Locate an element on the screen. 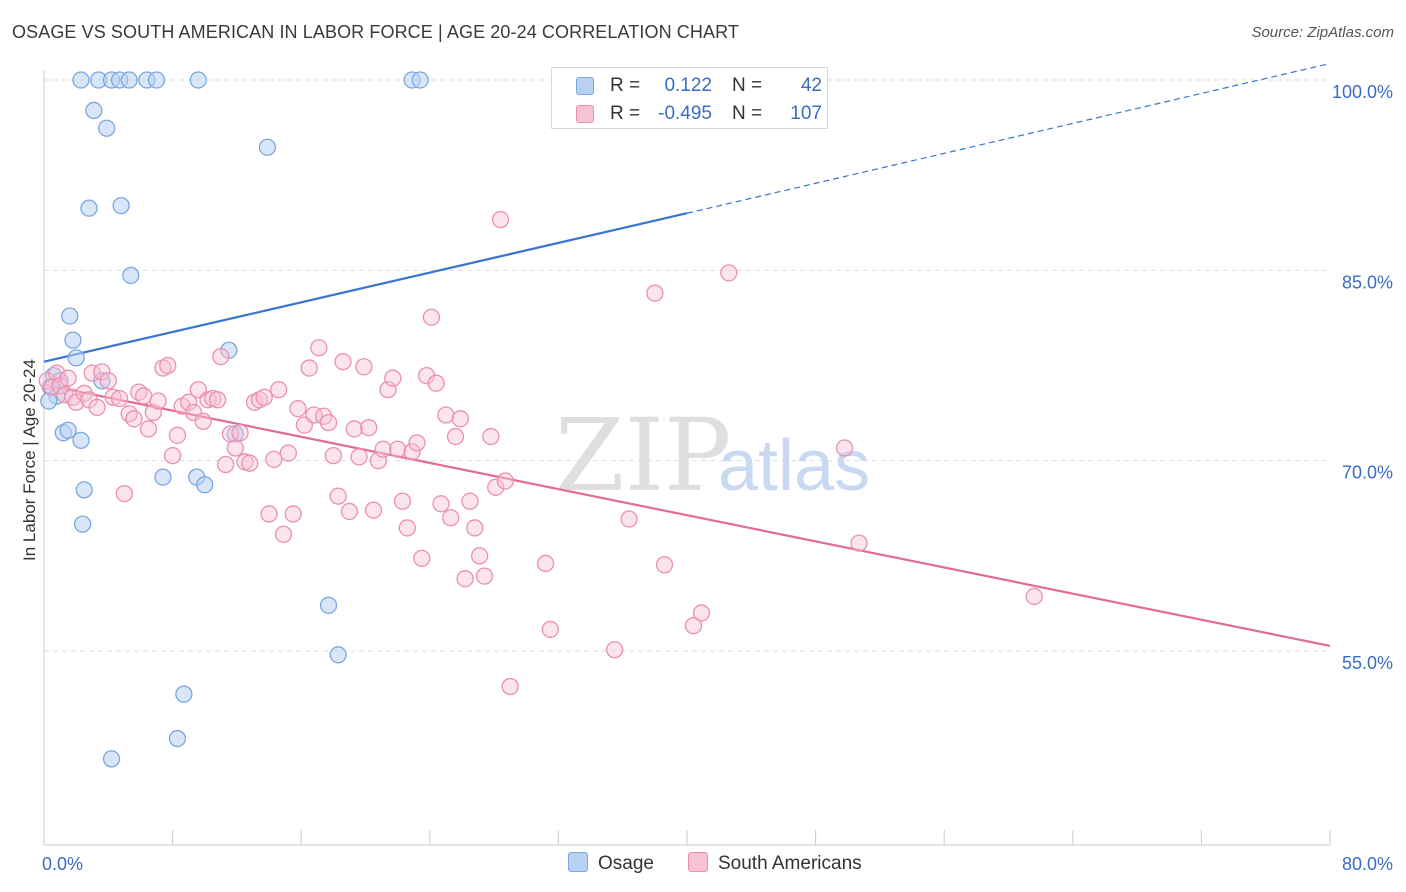  x-tick-labels: 0.0% 80.0% is located at coordinates (717, 864).